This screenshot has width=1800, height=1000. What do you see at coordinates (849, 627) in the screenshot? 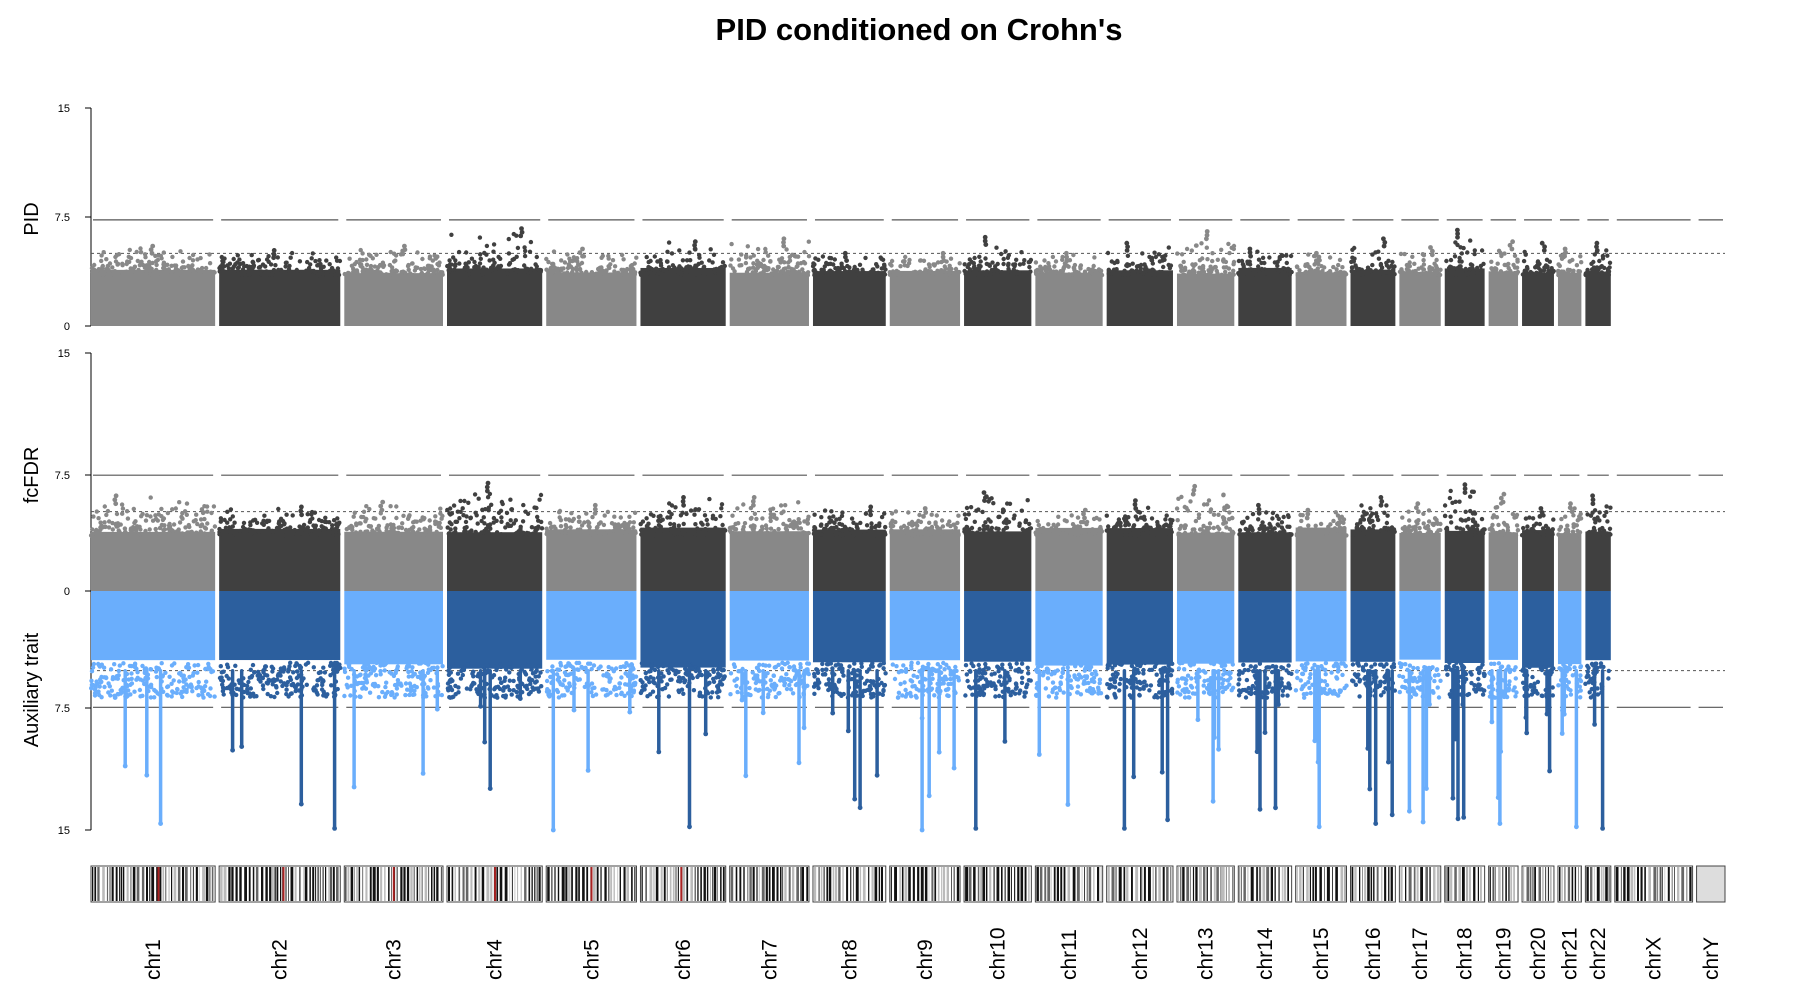
I see `aux-chr8-body` at bounding box center [849, 627].